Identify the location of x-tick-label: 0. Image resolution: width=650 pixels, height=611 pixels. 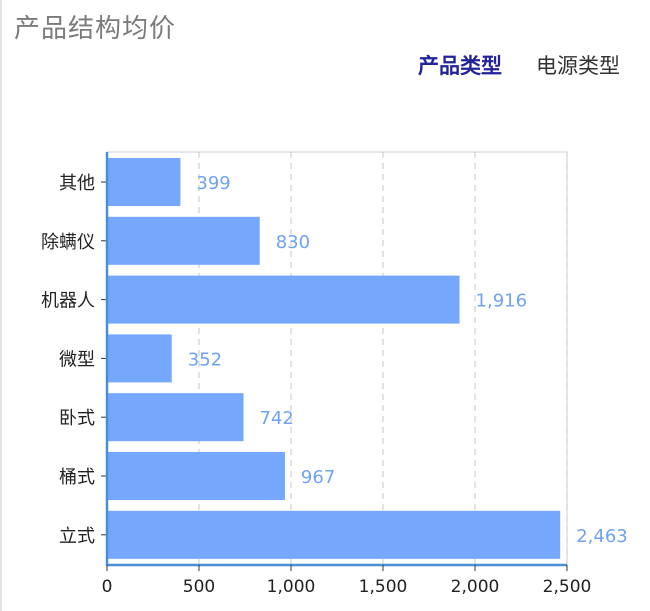
(107, 587).